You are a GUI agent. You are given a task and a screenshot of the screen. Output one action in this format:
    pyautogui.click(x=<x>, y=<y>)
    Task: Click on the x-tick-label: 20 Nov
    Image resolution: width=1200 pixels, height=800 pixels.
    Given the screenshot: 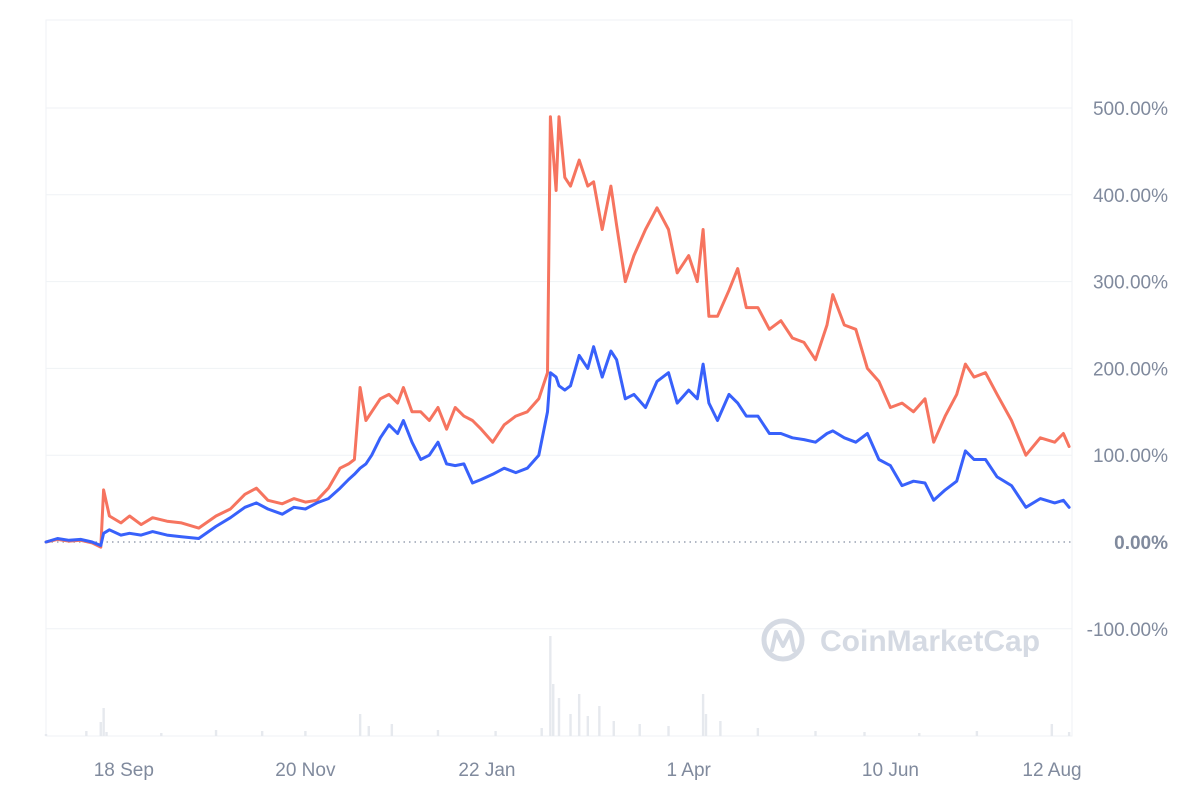 What is the action you would take?
    pyautogui.click(x=305, y=770)
    